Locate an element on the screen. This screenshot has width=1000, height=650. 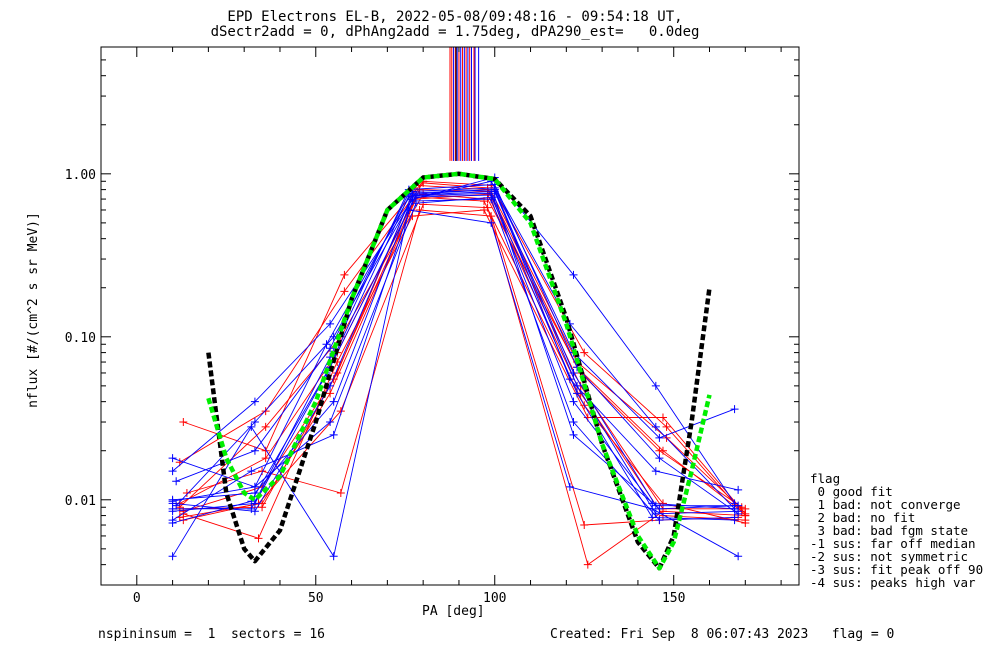
footer-left: nspininsum = 1 sectors = 16 is located at coordinates (211, 634).